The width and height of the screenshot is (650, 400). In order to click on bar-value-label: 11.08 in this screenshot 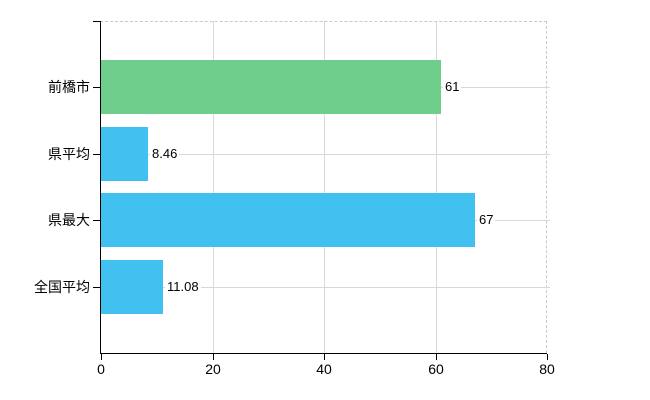, I will do `click(183, 287)`.